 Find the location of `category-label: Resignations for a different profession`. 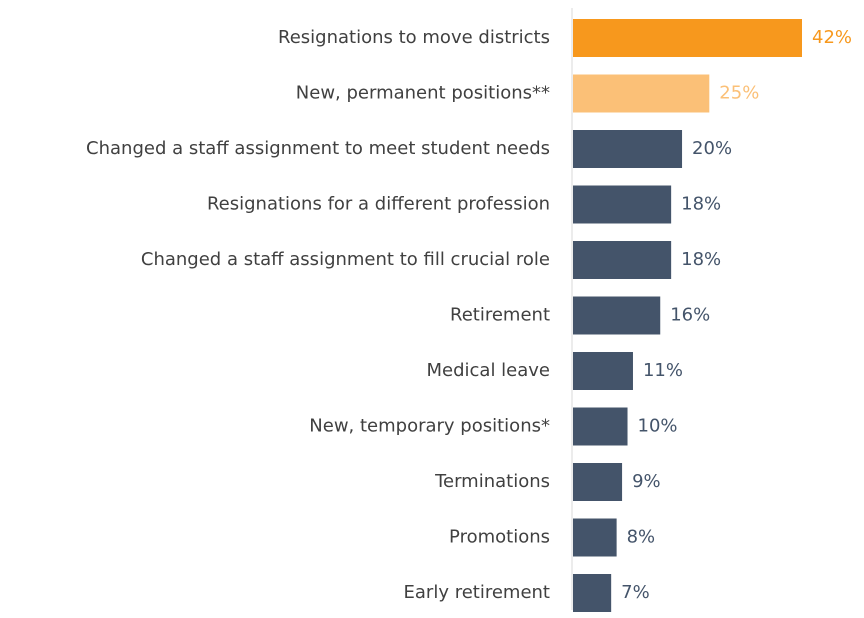

category-label: Resignations for a different profession is located at coordinates (378, 204).